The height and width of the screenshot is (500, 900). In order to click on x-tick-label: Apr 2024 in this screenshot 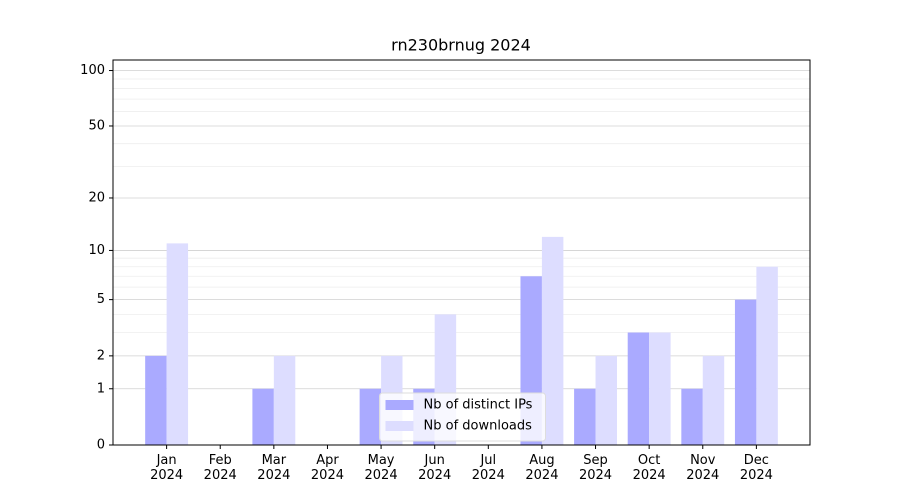, I will do `click(327, 468)`.